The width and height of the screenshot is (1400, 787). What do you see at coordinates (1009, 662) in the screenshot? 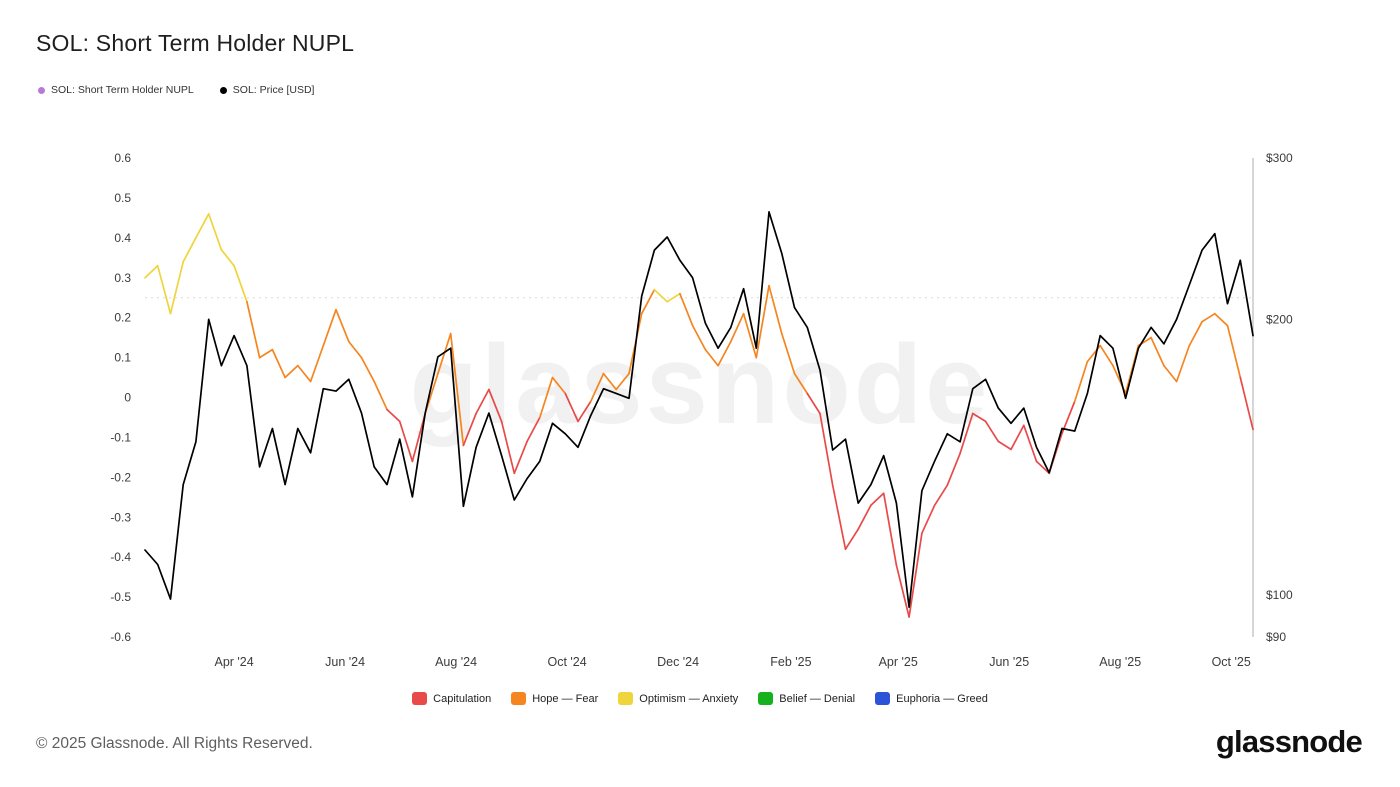
I see `x-axis-tick-label: Jun '25` at bounding box center [1009, 662].